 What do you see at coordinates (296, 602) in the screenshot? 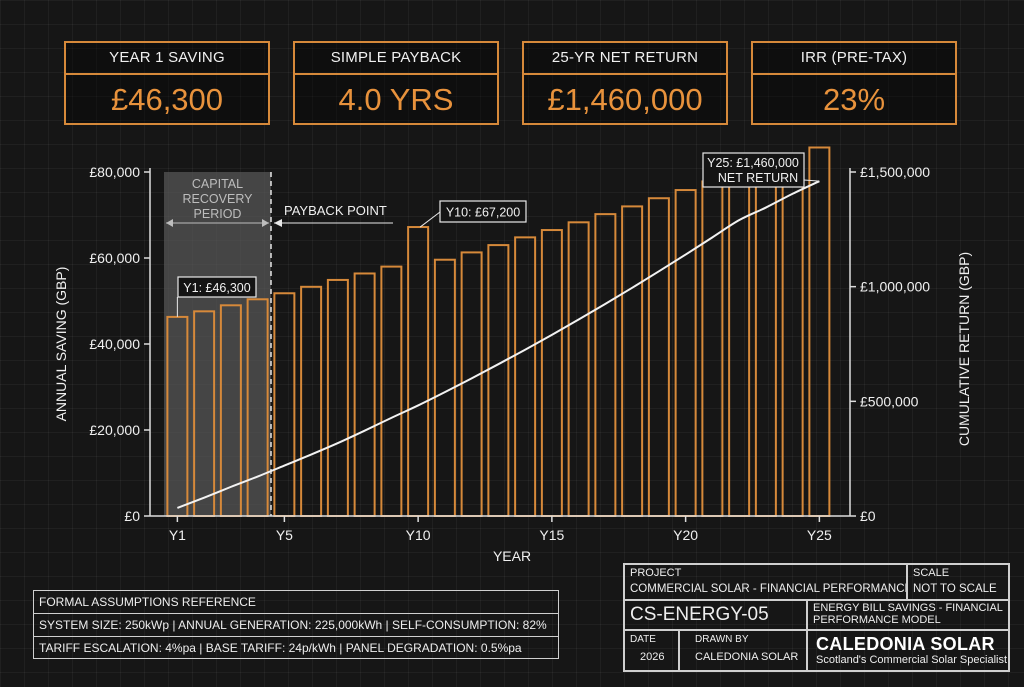
I see `assumptions-title: FORMAL ASSUMPTIONS REFERENCE` at bounding box center [296, 602].